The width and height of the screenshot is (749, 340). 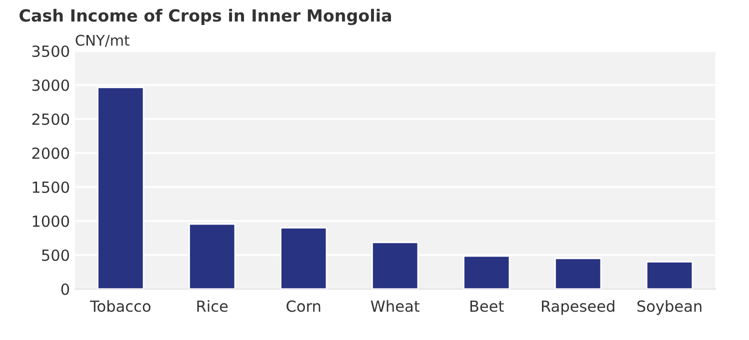 What do you see at coordinates (103, 40) in the screenshot?
I see `y-axis-title: CNY/mt` at bounding box center [103, 40].